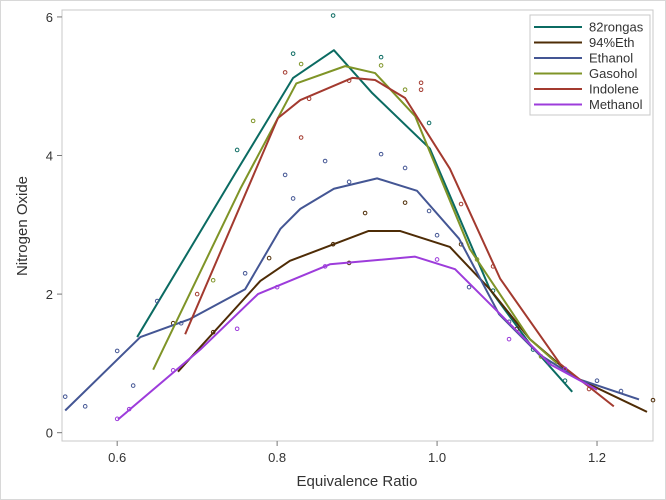 The width and height of the screenshot is (666, 500). Describe the element at coordinates (49, 433) in the screenshot. I see `y-tick-label: 0` at that location.